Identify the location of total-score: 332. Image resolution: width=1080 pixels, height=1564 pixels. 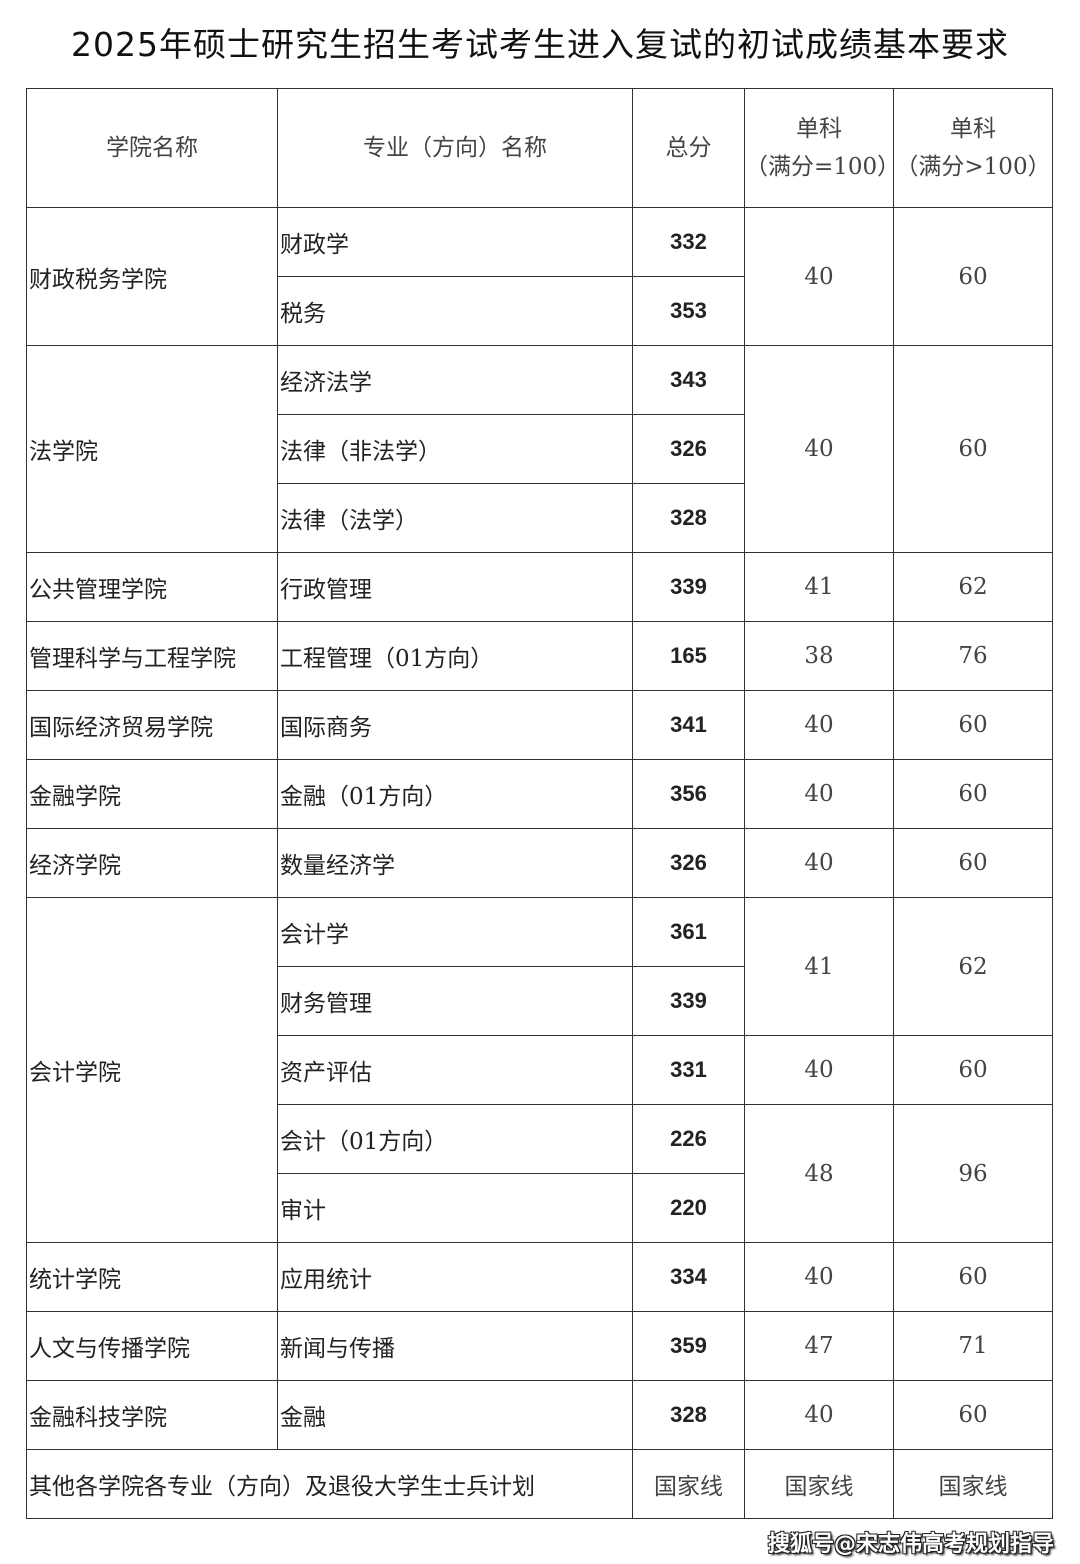
(688, 242).